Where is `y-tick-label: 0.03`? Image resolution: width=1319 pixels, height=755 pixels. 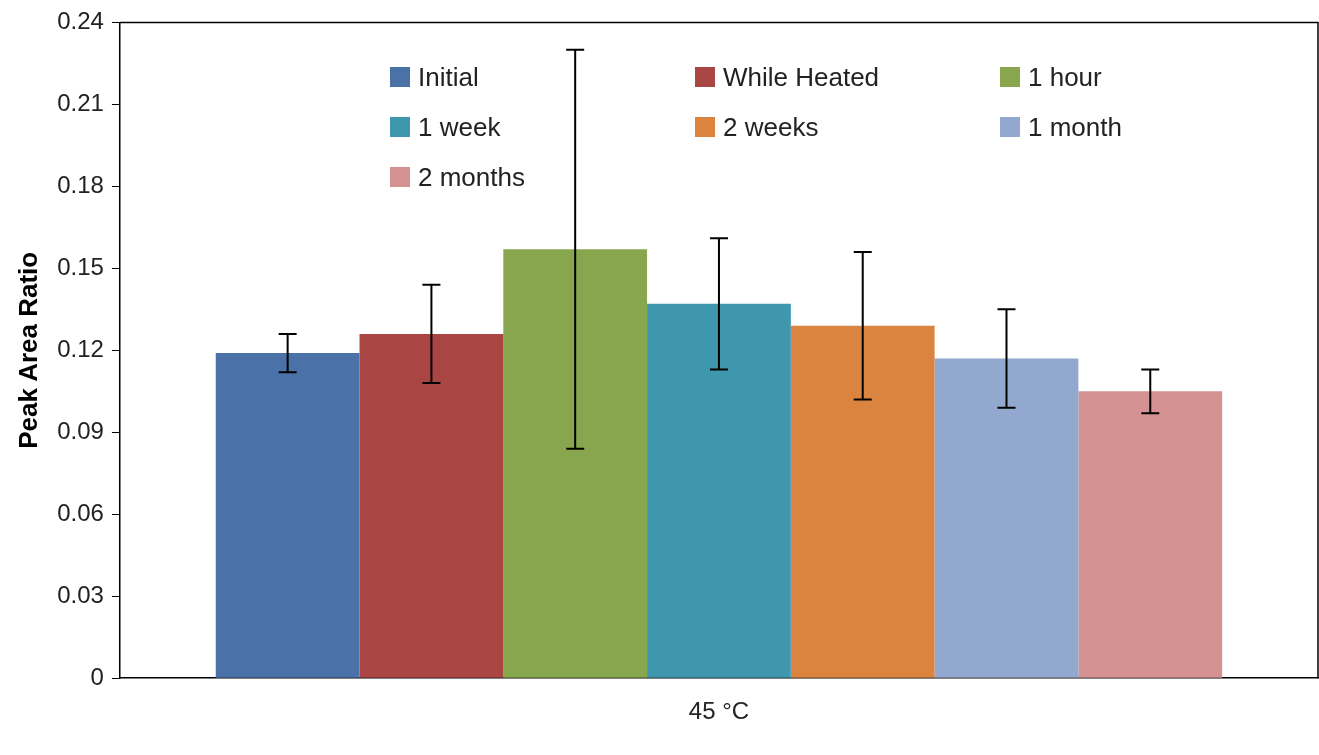 y-tick-label: 0.03 is located at coordinates (80, 594).